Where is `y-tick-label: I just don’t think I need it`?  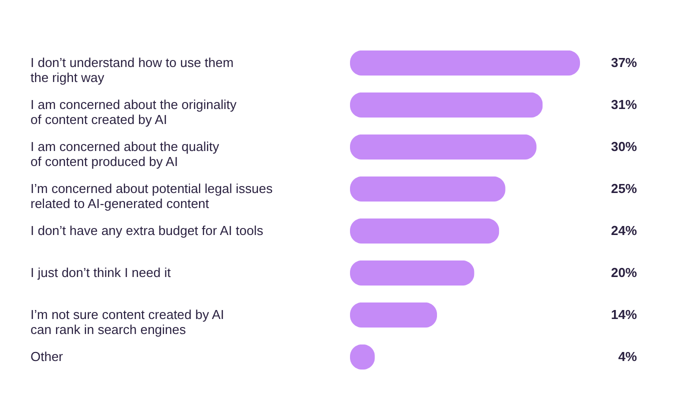
y-tick-label: I just don’t think I need it is located at coordinates (101, 272).